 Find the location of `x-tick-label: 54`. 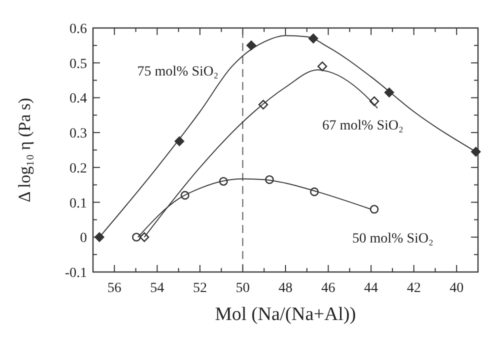

x-tick-label: 54 is located at coordinates (157, 288).